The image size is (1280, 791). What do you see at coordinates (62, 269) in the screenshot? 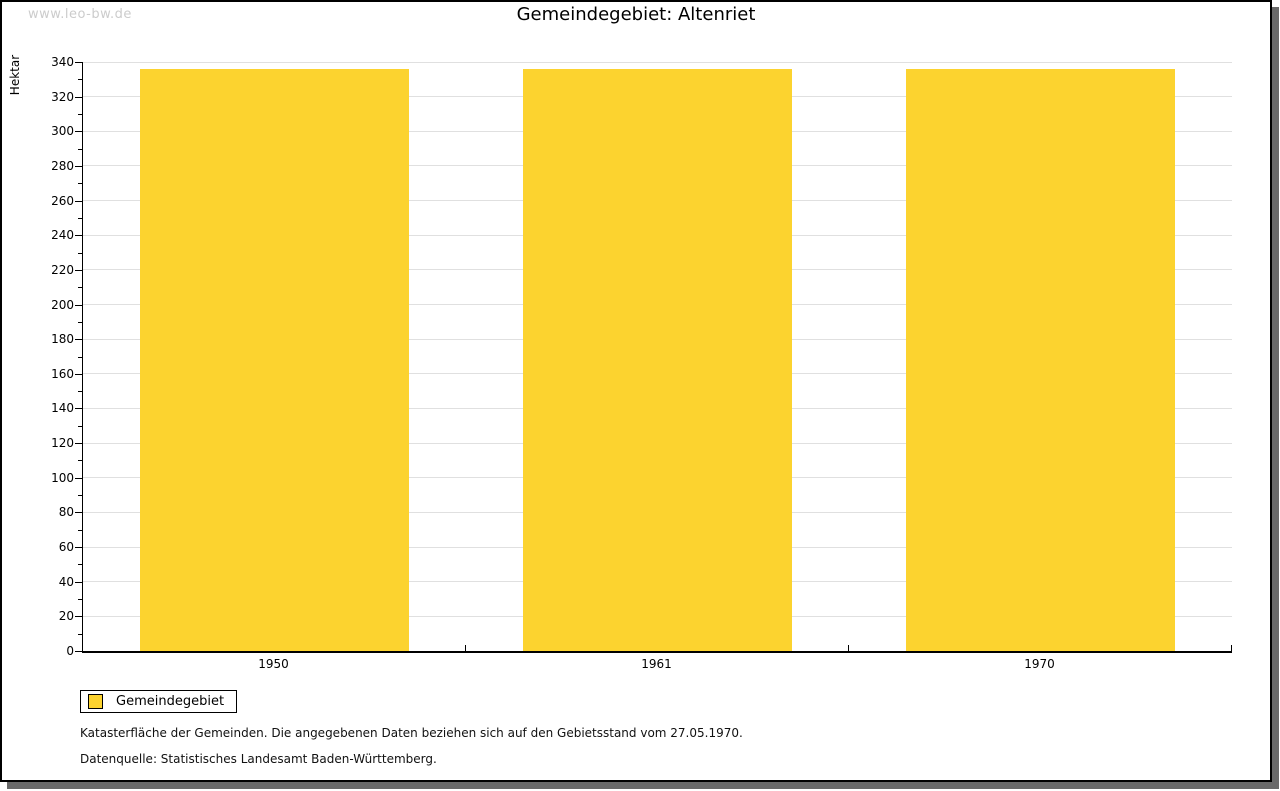
I see `y-tick-label: 220` at bounding box center [62, 269].